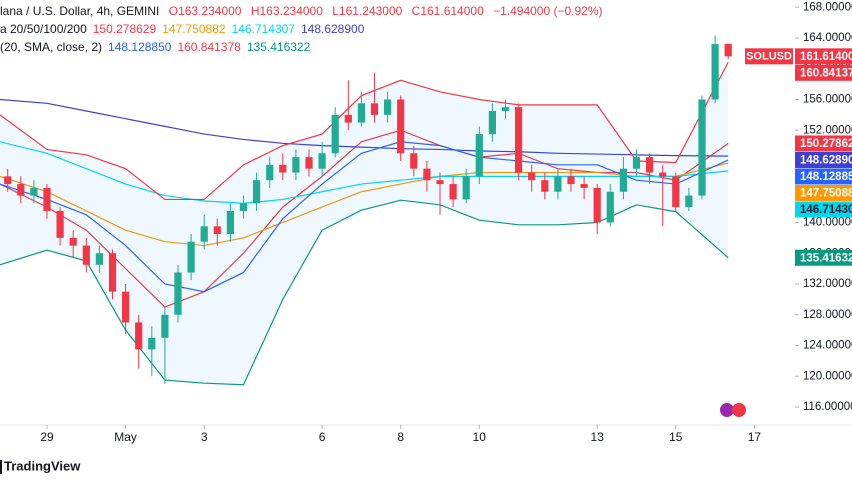 The image size is (852, 485). I want to click on y-tick-label: 164.00000, so click(827, 38).